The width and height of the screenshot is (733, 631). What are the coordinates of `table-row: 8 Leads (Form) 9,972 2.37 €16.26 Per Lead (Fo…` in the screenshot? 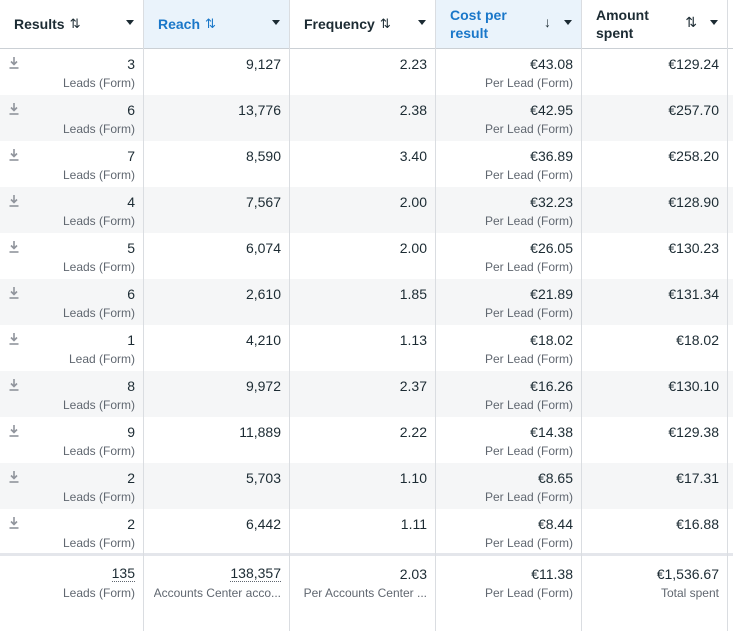 It's located at (366, 394).